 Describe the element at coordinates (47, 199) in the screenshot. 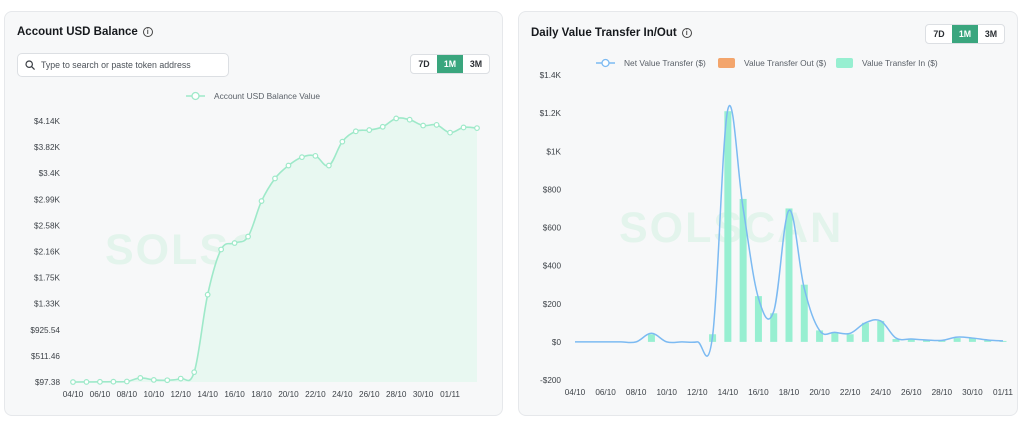

I see `y-axis-tick-label: $2.99K` at that location.